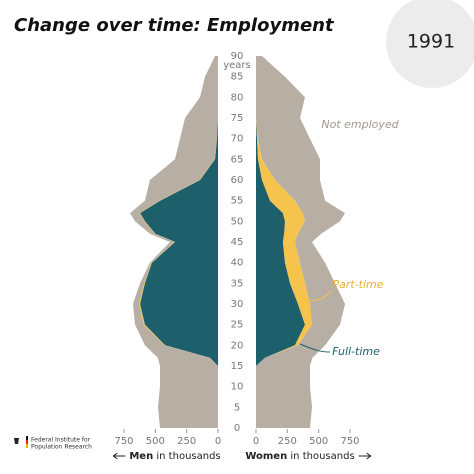 Image resolution: width=474 pixels, height=474 pixels. What do you see at coordinates (266, 456) in the screenshot?
I see `panel-label: Women` at bounding box center [266, 456].